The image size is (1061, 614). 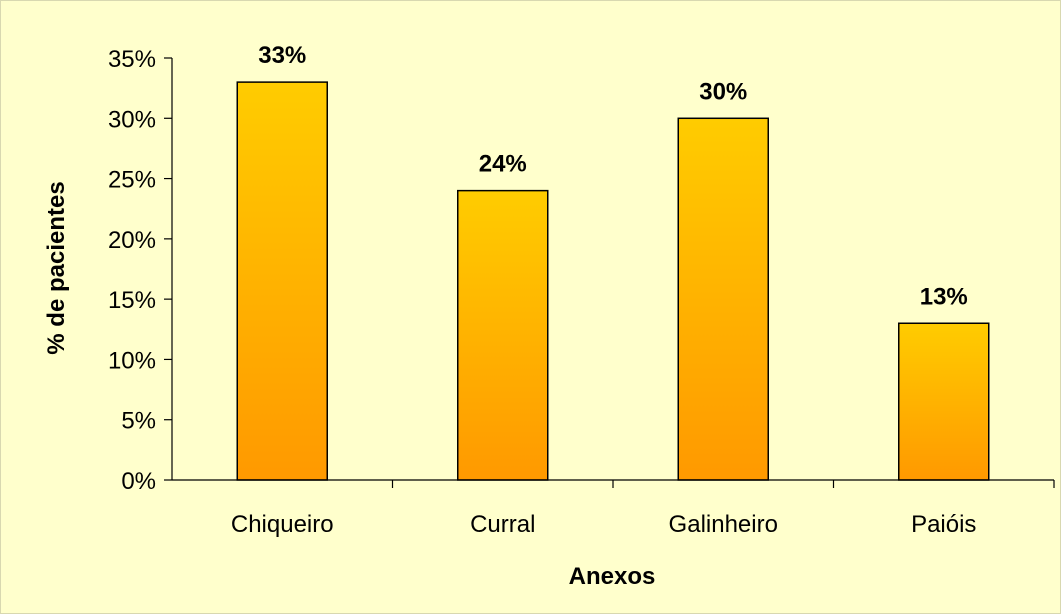 What do you see at coordinates (944, 401) in the screenshot?
I see `bar-pai-is` at bounding box center [944, 401].